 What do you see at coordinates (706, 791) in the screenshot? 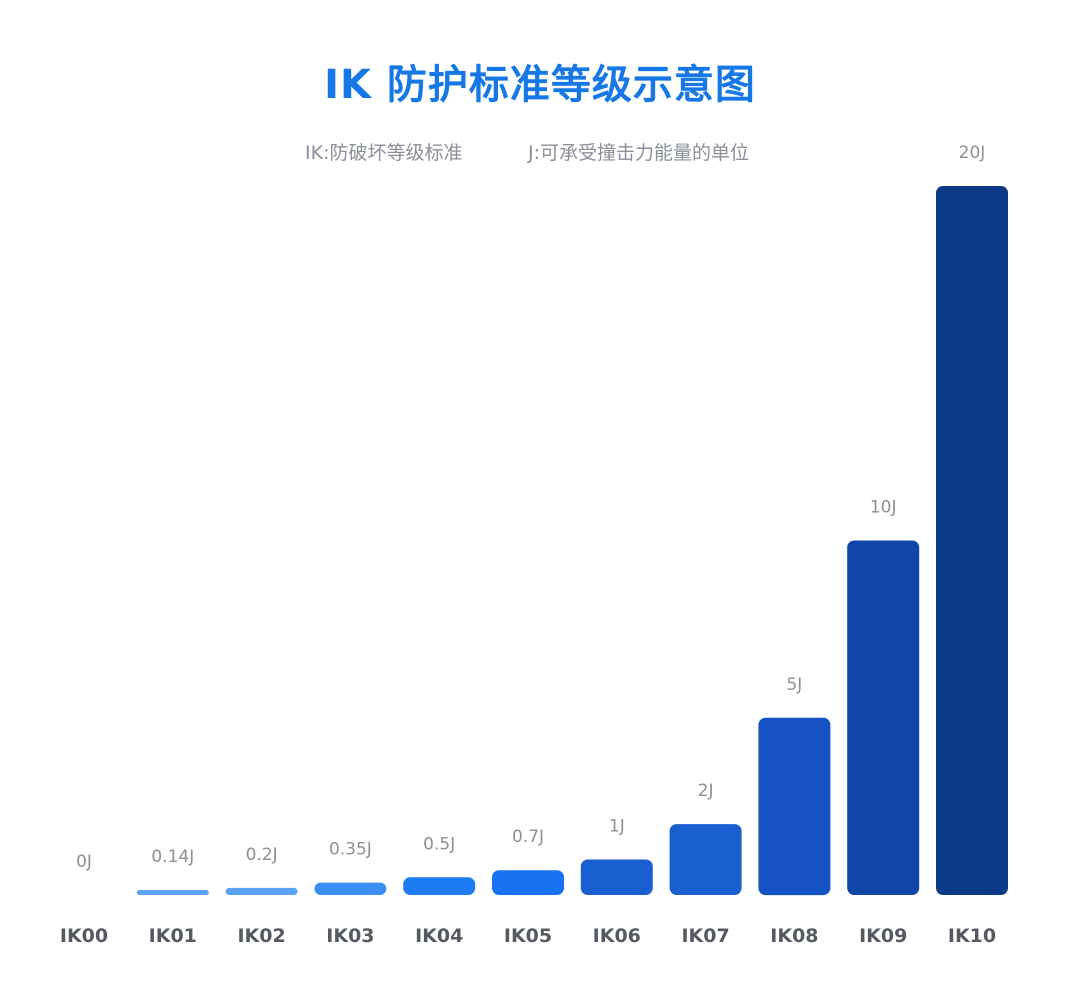
I see `value-label-ik07: 2J` at bounding box center [706, 791].